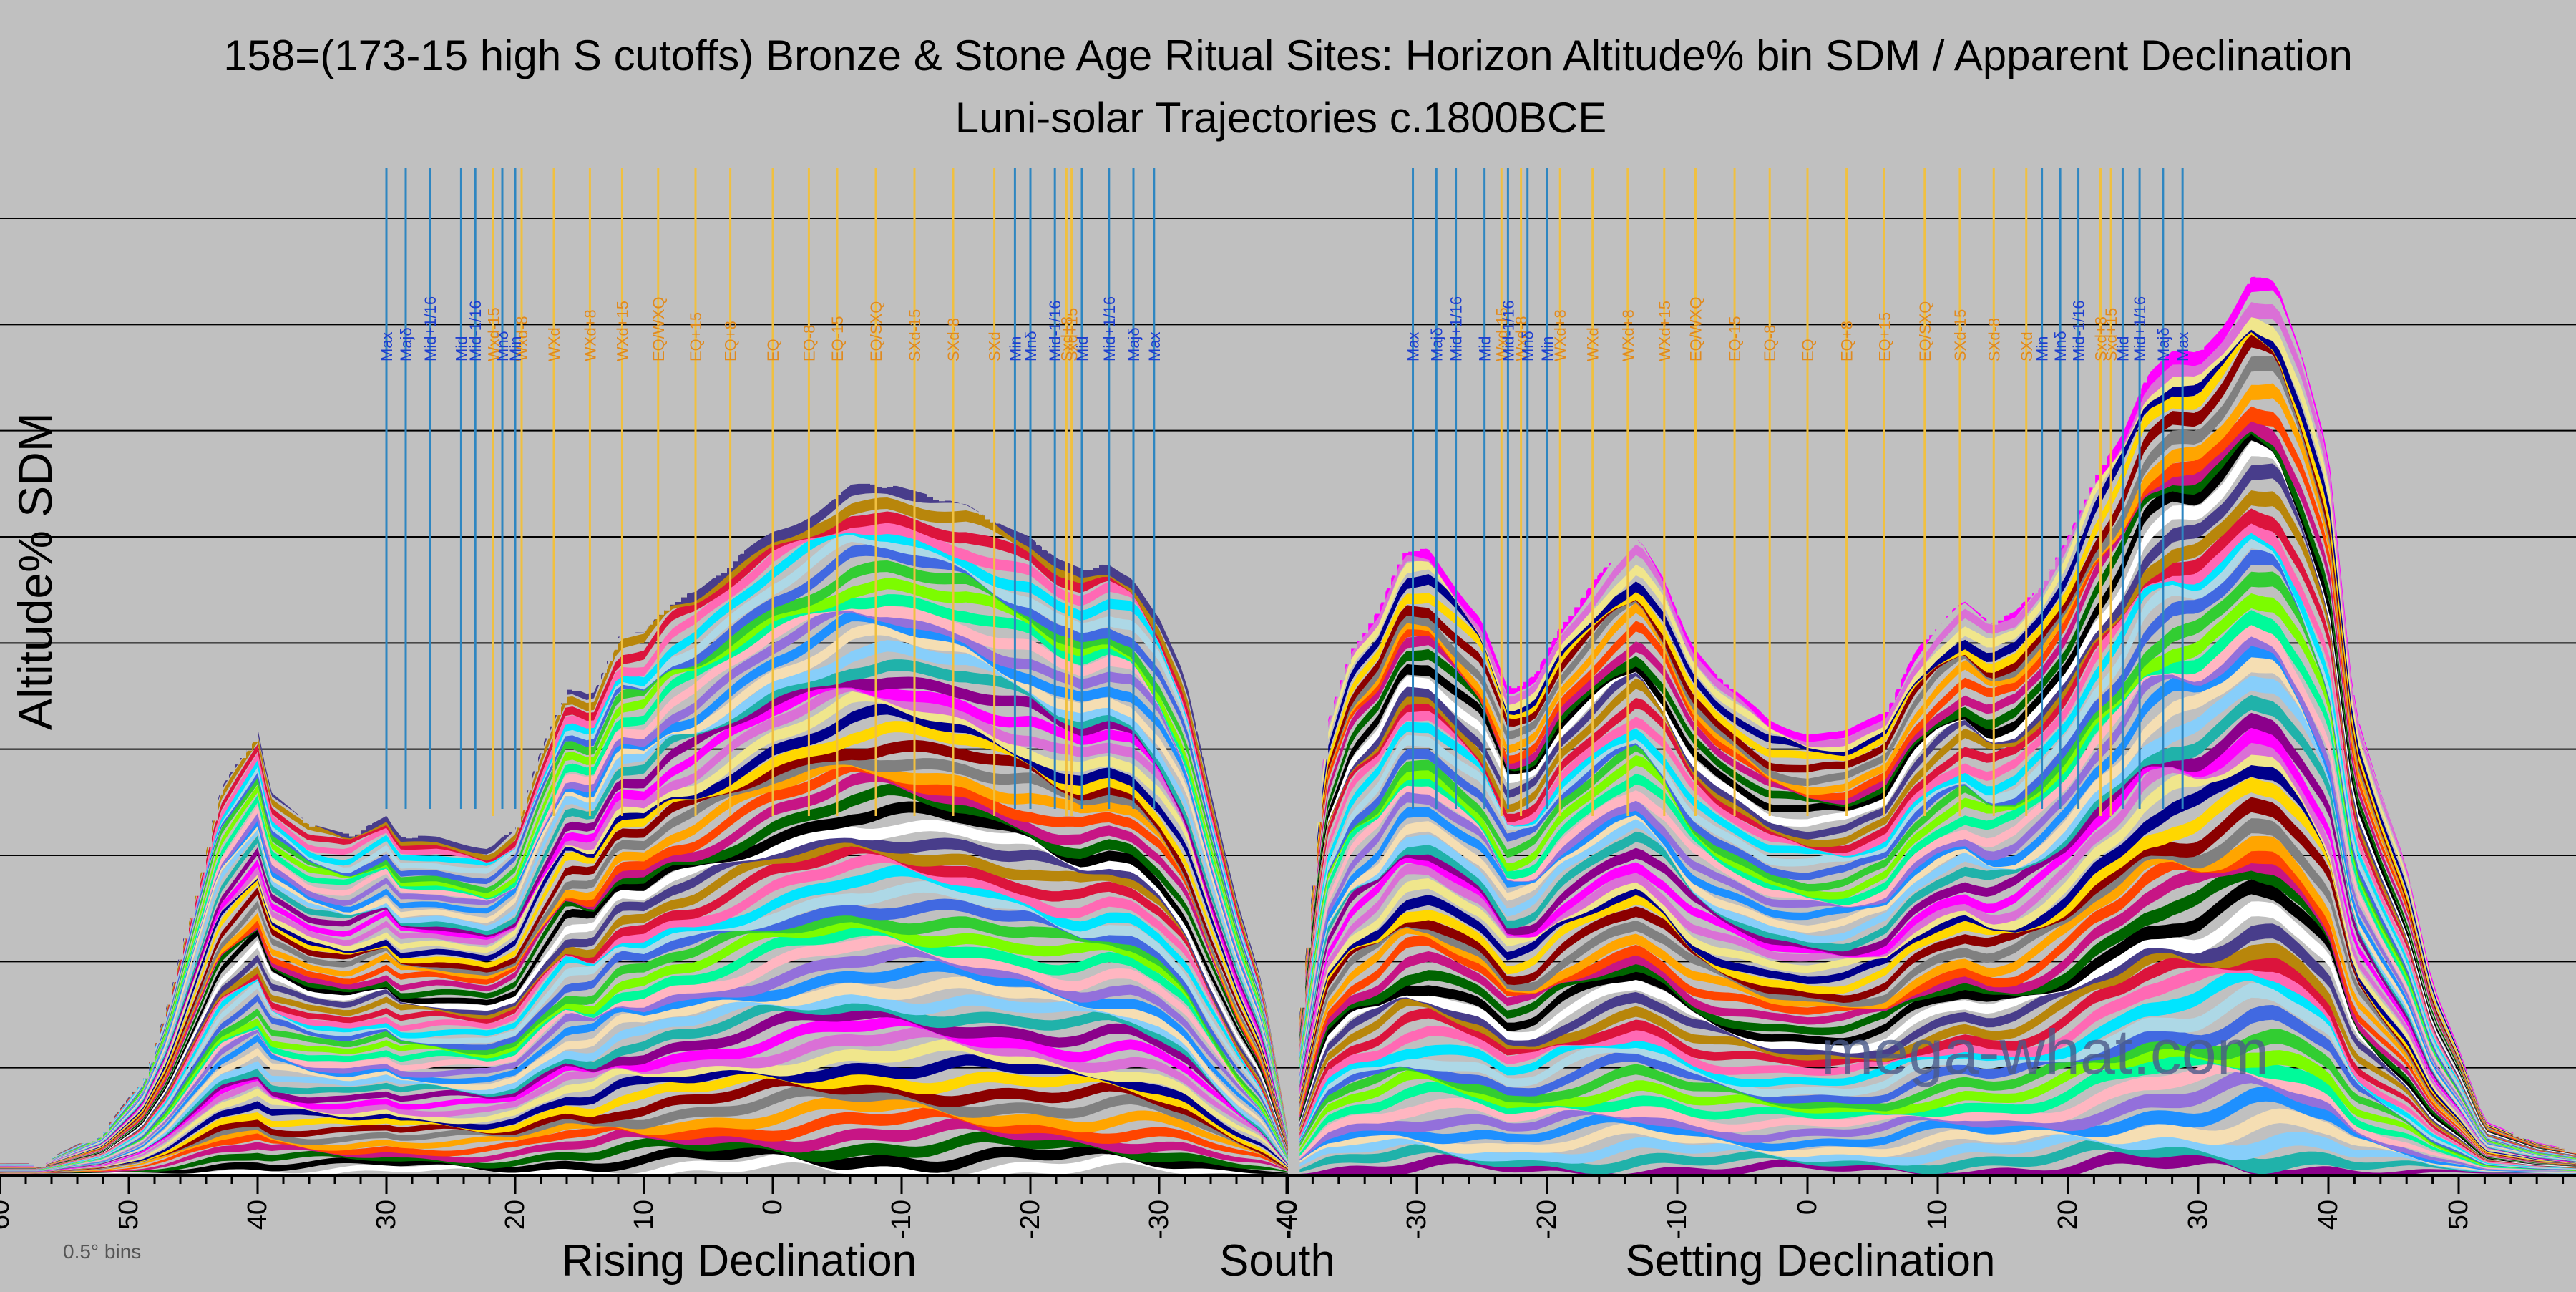 Image resolution: width=2576 pixels, height=1292 pixels. Describe the element at coordinates (1417, 1219) in the screenshot. I see `setting-tick-label: -30` at that location.